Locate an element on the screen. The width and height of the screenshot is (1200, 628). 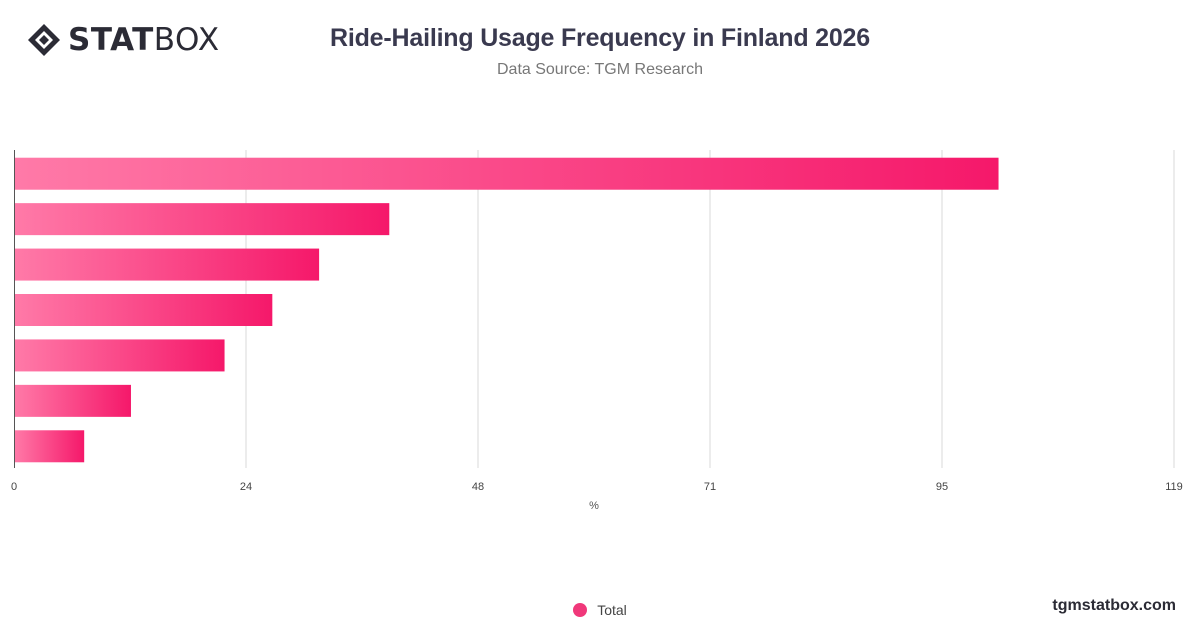
x-tick-label: 119 is located at coordinates (1174, 487).